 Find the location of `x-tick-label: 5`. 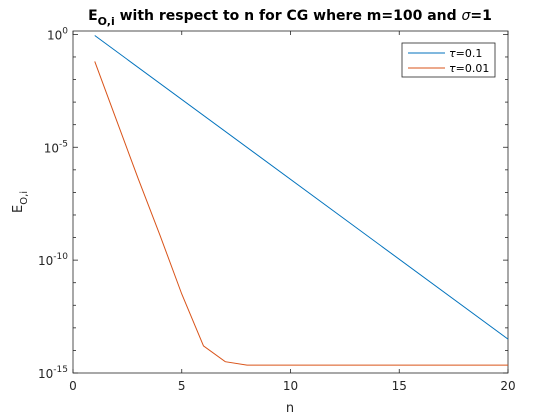

x-tick-label: 5 is located at coordinates (182, 386).